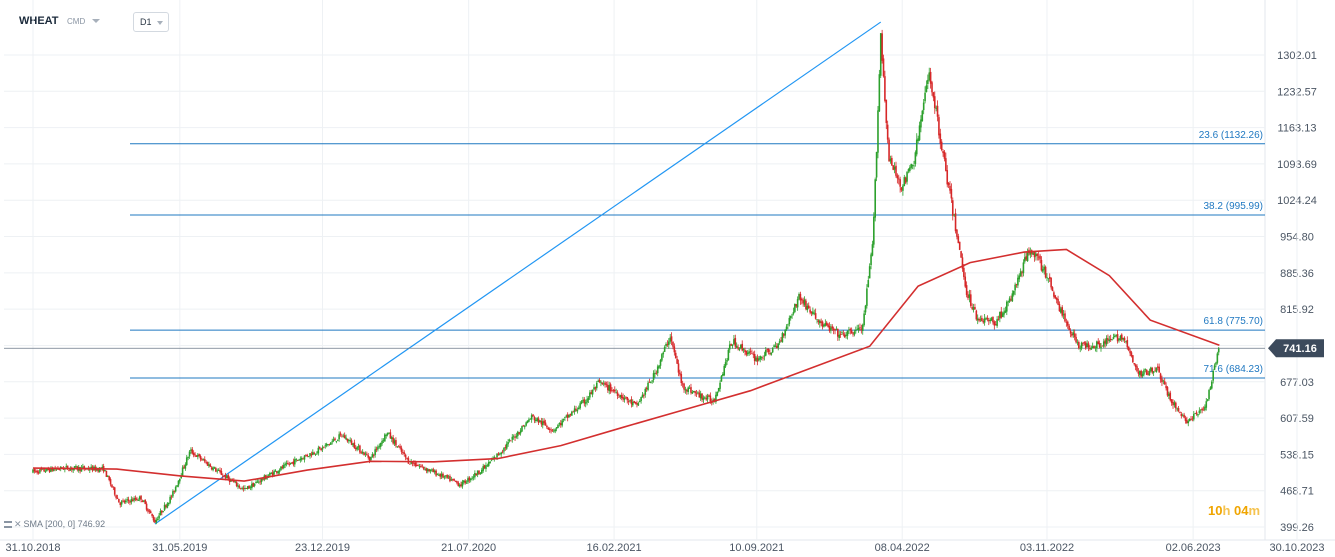 This screenshot has height=557, width=1335. I want to click on timeframe-select: D1, so click(151, 22).